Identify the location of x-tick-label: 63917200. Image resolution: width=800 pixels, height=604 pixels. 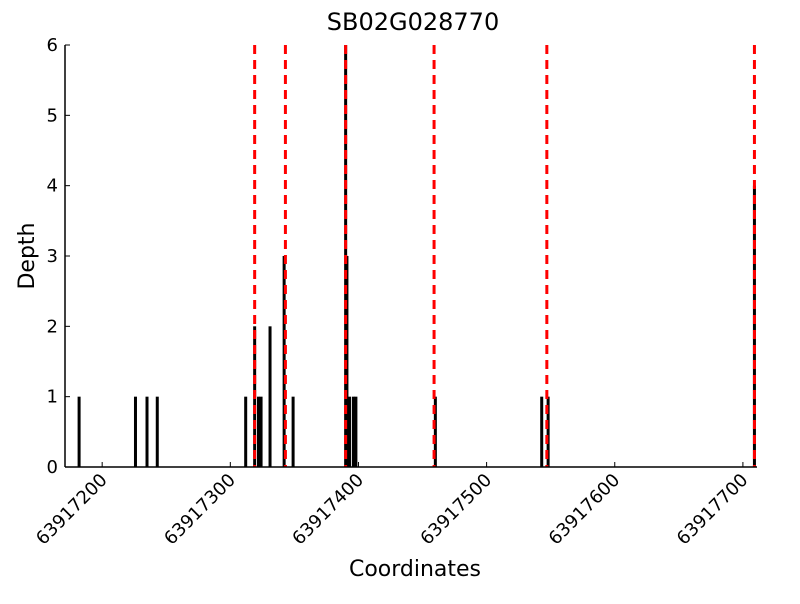
(72, 510).